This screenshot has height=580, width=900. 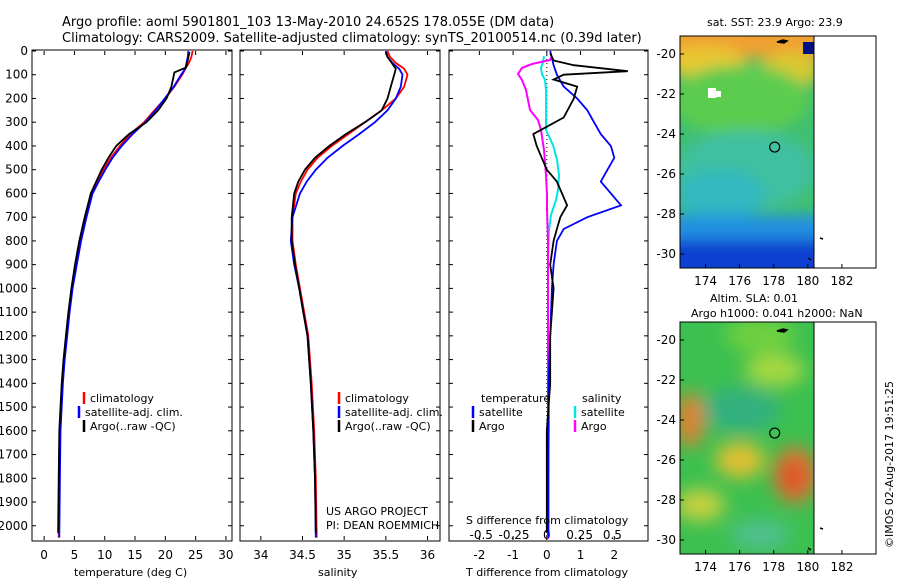 What do you see at coordinates (692, 420) in the screenshot?
I see `sla-orange` at bounding box center [692, 420].